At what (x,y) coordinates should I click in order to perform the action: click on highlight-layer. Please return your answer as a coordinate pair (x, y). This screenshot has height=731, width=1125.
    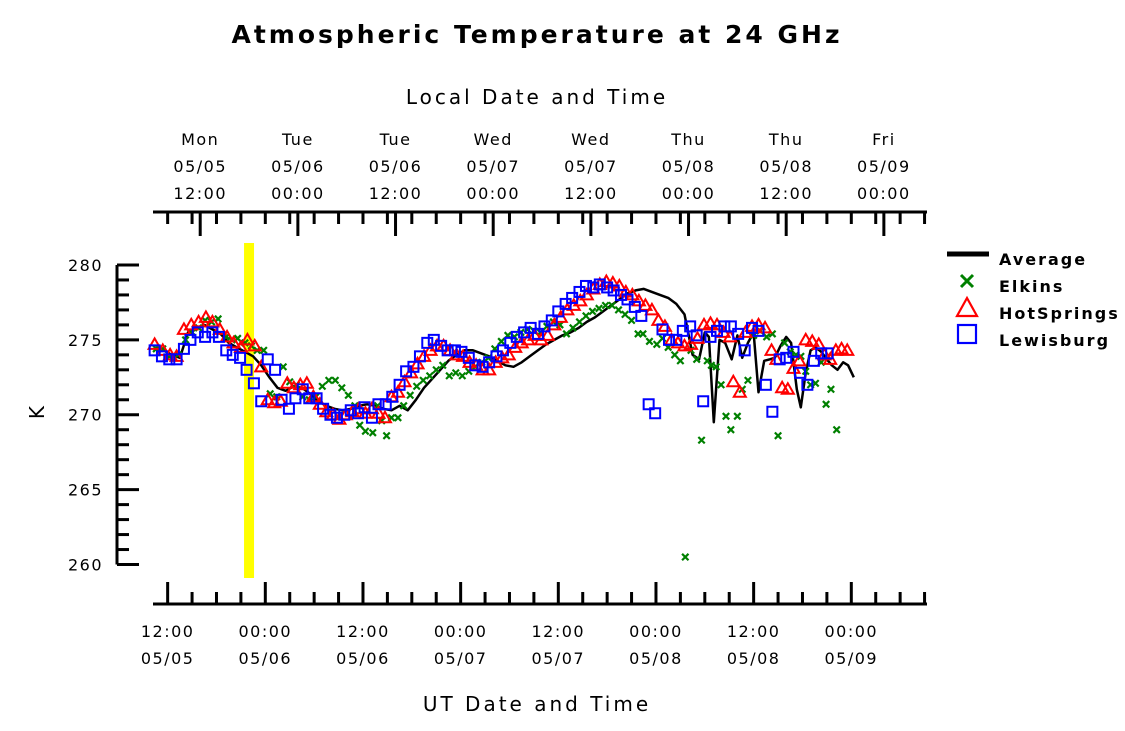
    Looking at the image, I should click on (249, 410).